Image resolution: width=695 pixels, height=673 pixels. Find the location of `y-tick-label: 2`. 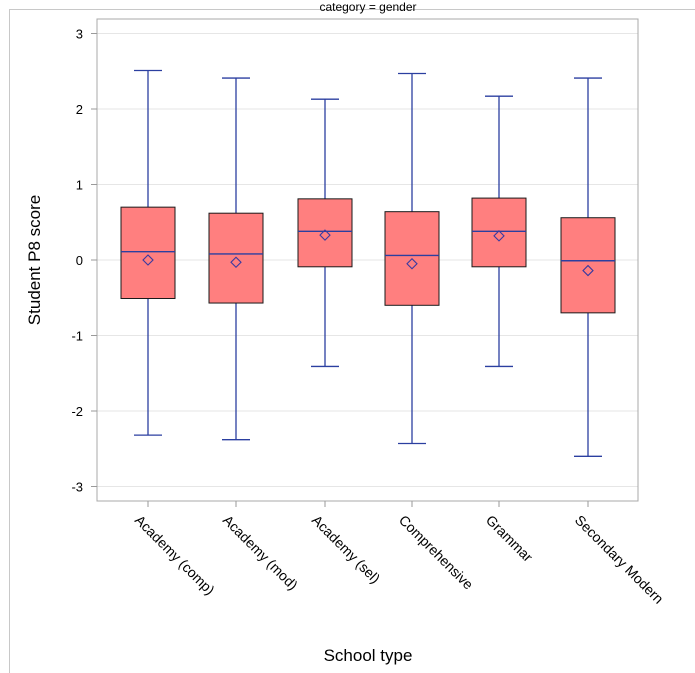

y-tick-label: 2 is located at coordinates (79, 109).